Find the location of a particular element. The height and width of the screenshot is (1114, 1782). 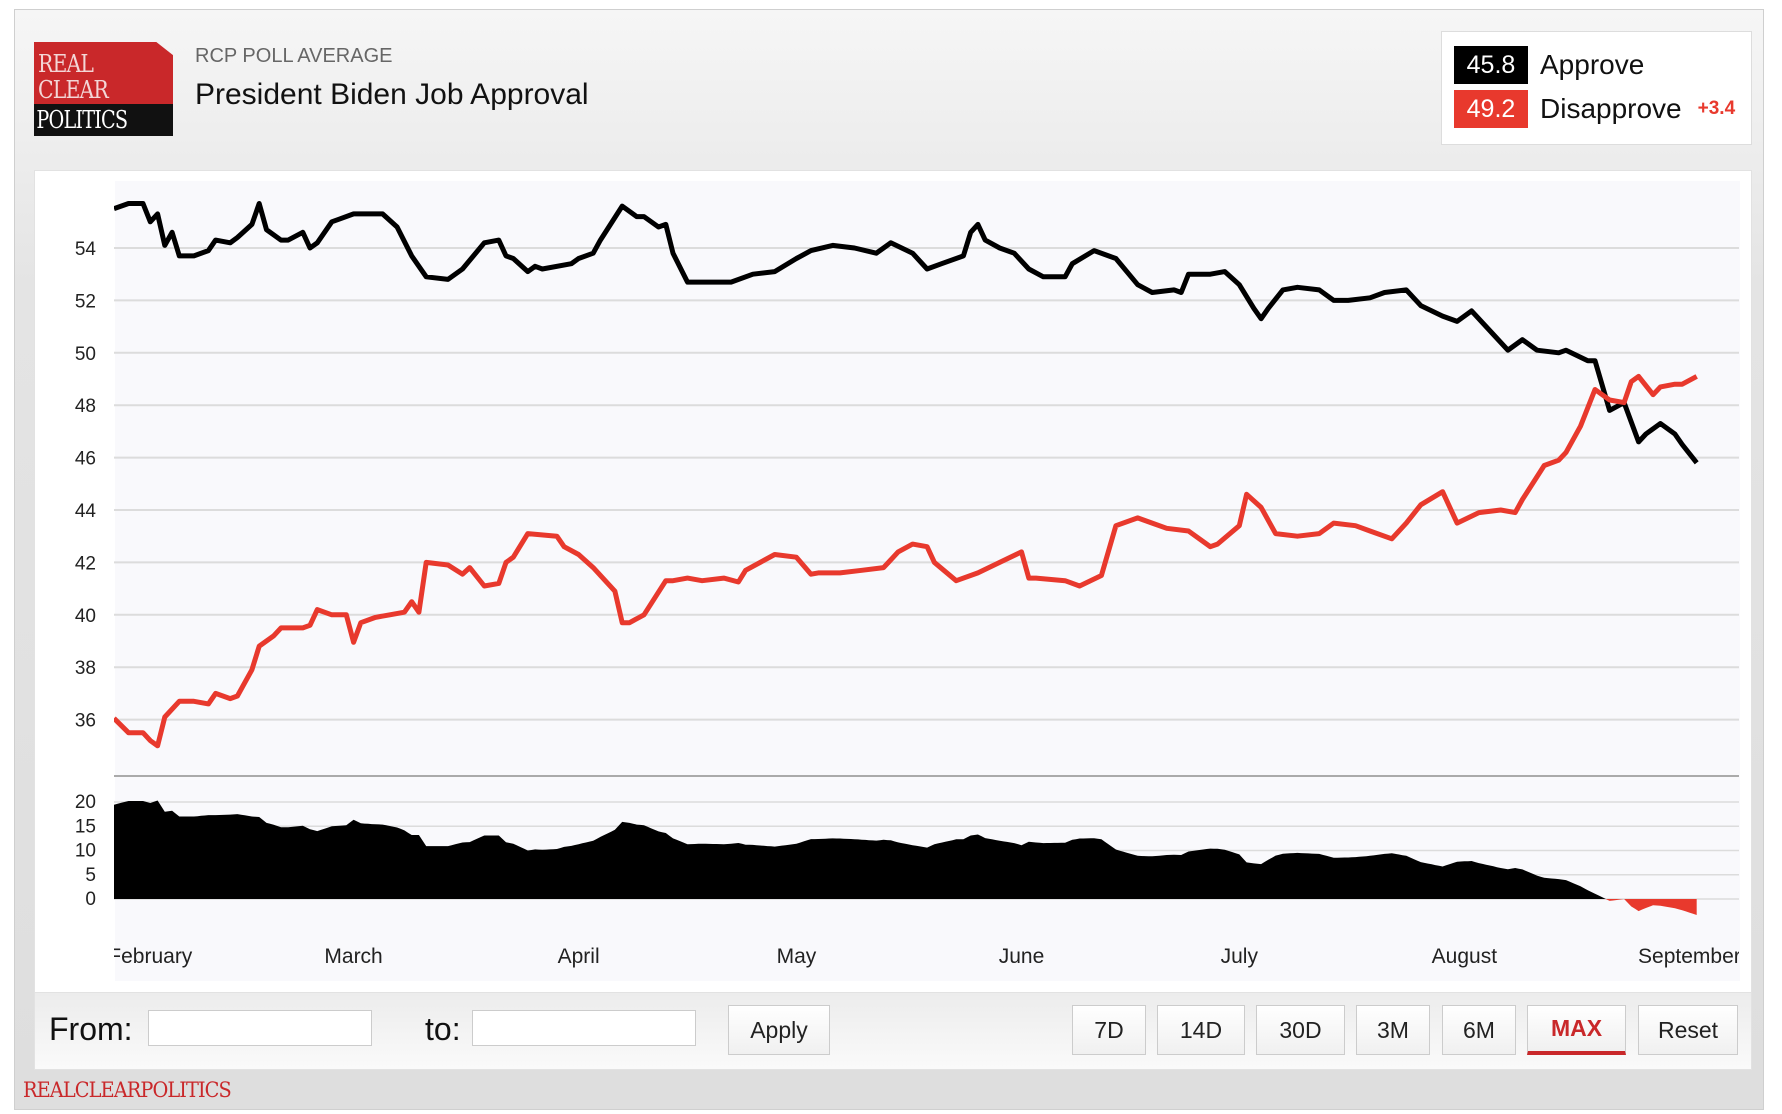

x-tick-label: August is located at coordinates (1465, 956).